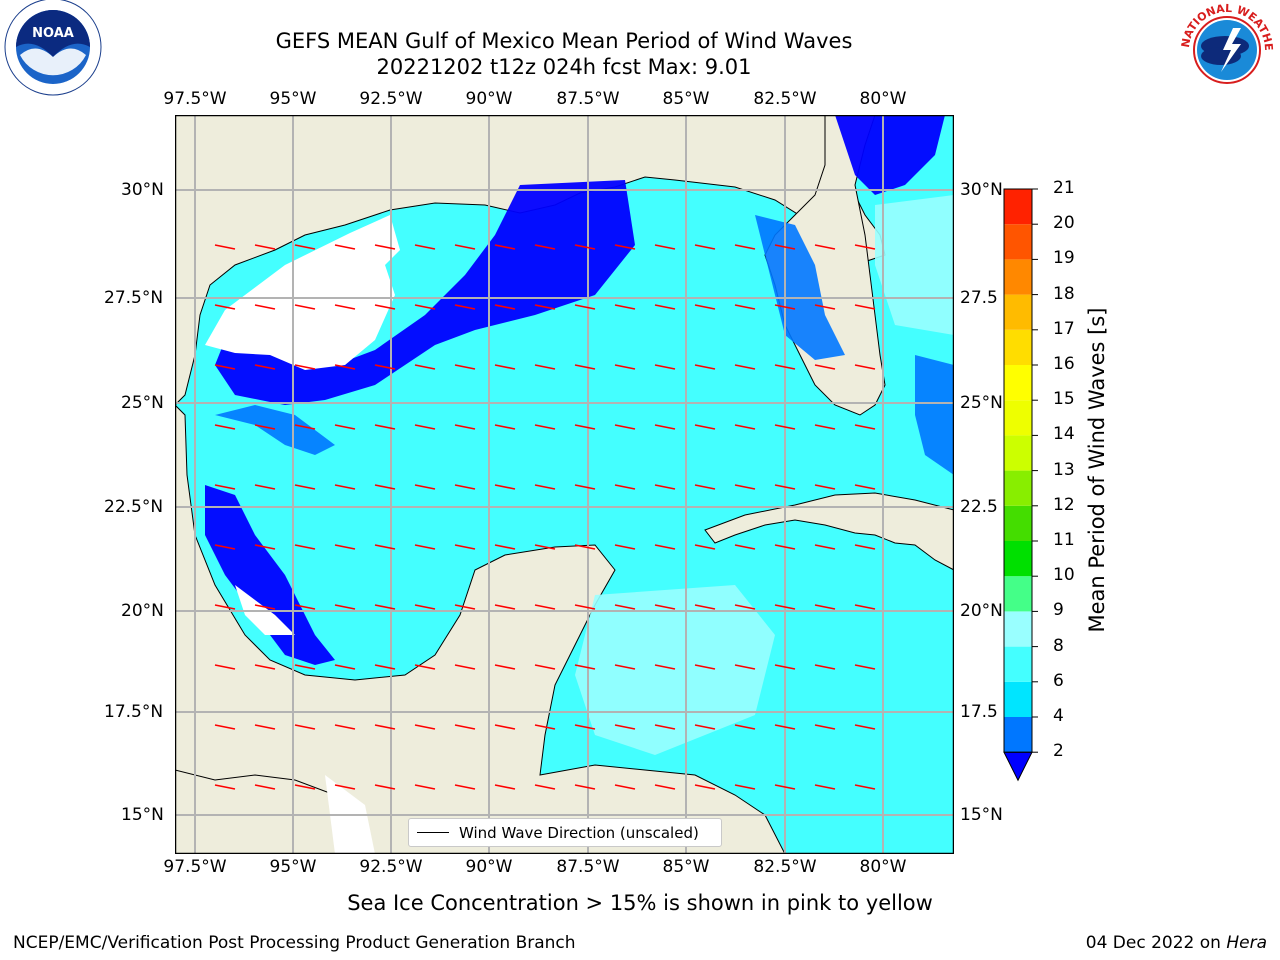 Image resolution: width=1280 pixels, height=960 pixels. What do you see at coordinates (564, 67) in the screenshot?
I see `chart-subtitle: 20221202 t12z 024h fcst Max: 9.01` at bounding box center [564, 67].